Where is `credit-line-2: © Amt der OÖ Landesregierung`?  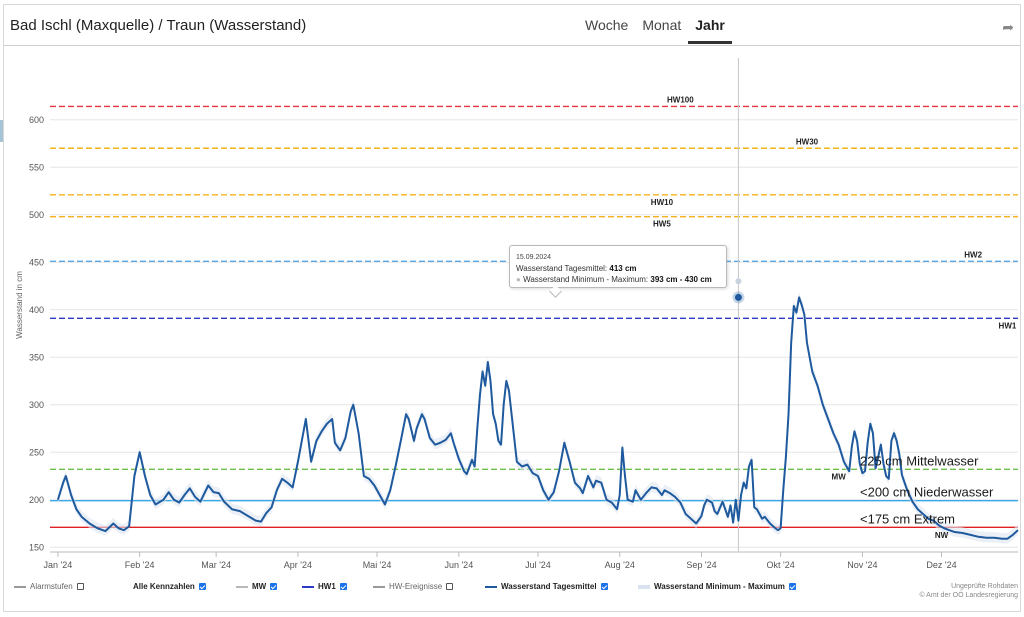
credit-line-2: © Amt der OÖ Landesregierung is located at coordinates (968, 595).